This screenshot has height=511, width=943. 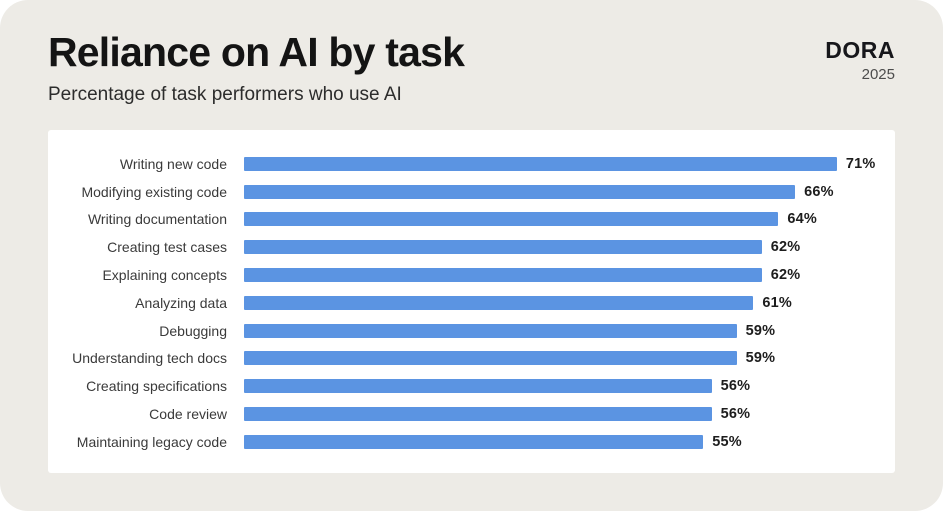 I want to click on bar-row: Writing documentation 64%, so click(x=471, y=220).